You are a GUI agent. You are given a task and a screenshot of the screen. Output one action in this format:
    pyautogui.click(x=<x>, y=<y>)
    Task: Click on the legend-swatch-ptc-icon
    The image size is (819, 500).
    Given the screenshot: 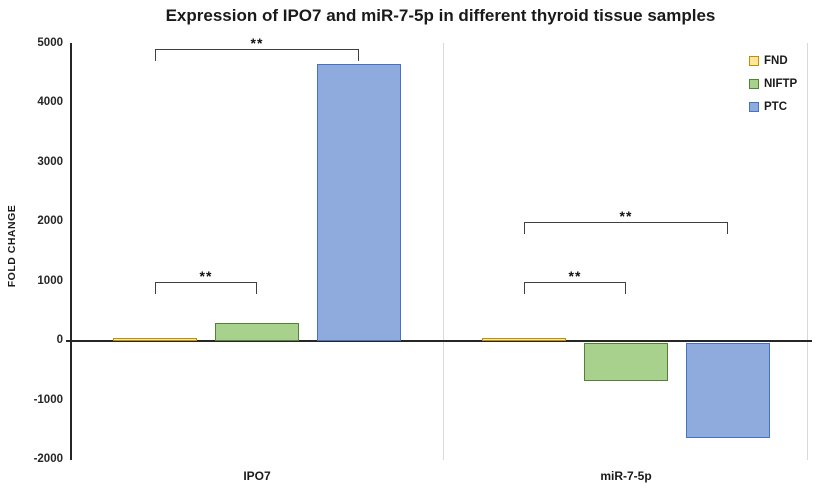 What is the action you would take?
    pyautogui.click(x=754, y=107)
    